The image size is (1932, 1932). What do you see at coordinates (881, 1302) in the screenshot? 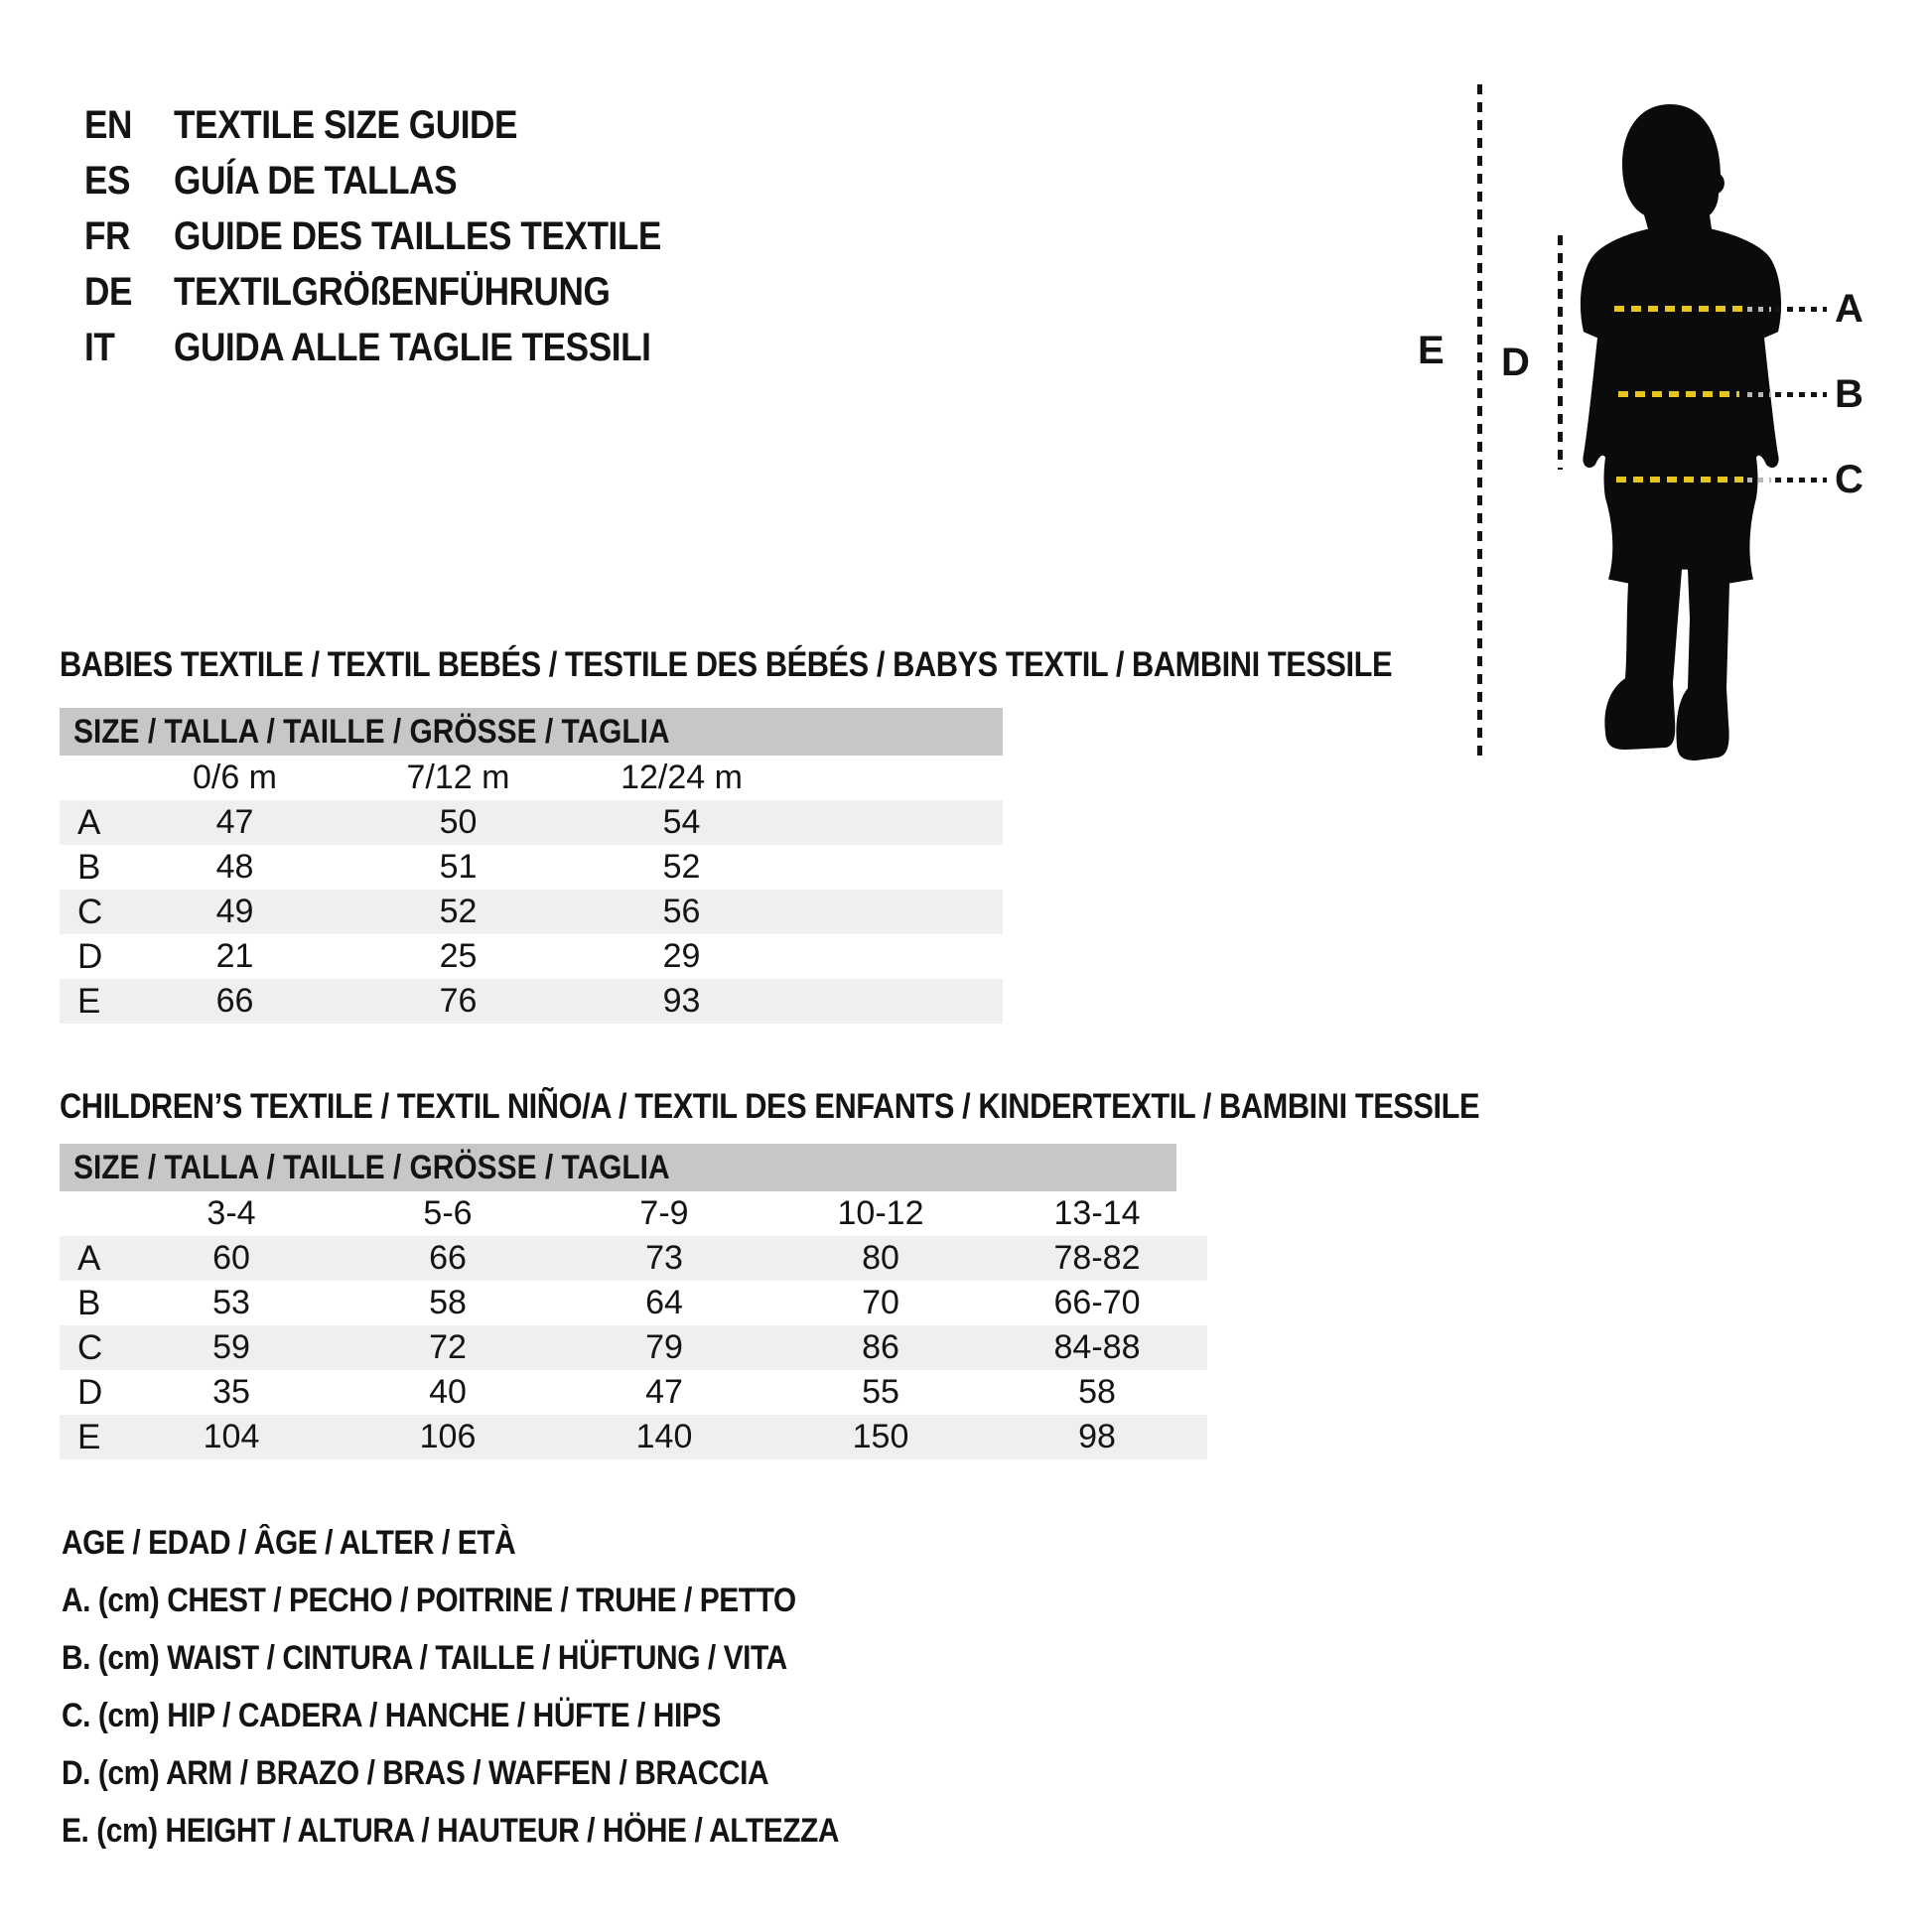
I see `size-value-cell: 70` at bounding box center [881, 1302].